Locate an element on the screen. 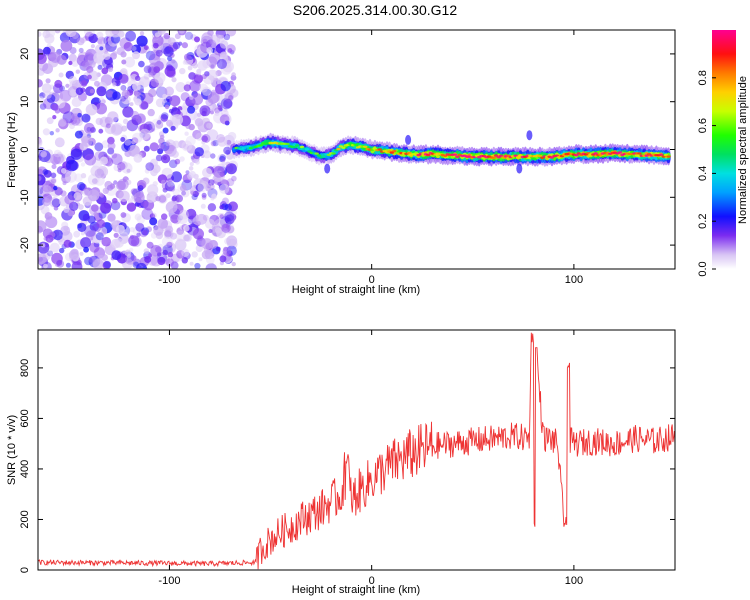 Image resolution: width=750 pixels, height=600 pixels. x-tick-label: 100 is located at coordinates (574, 280).